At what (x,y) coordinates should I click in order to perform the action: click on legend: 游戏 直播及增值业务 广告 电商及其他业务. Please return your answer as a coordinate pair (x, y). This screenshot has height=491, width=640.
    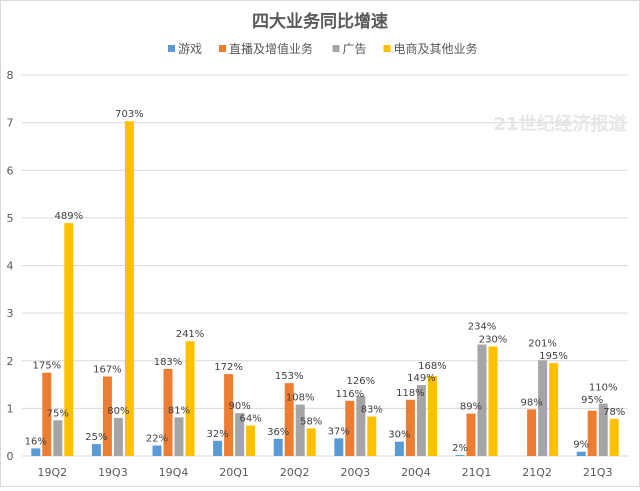
    Looking at the image, I should click on (323, 48).